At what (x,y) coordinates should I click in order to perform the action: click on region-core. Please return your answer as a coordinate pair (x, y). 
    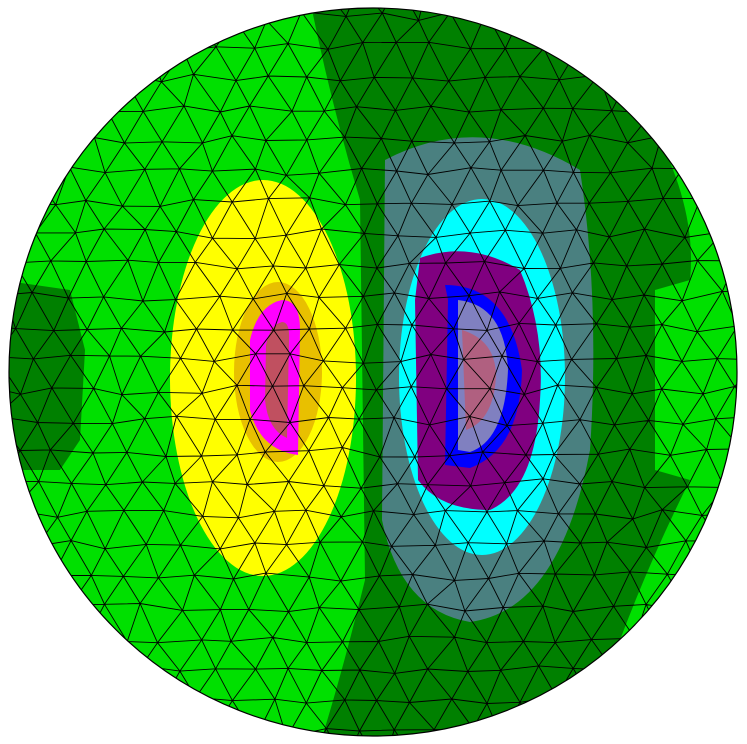
    Looking at the image, I should click on (479, 380).